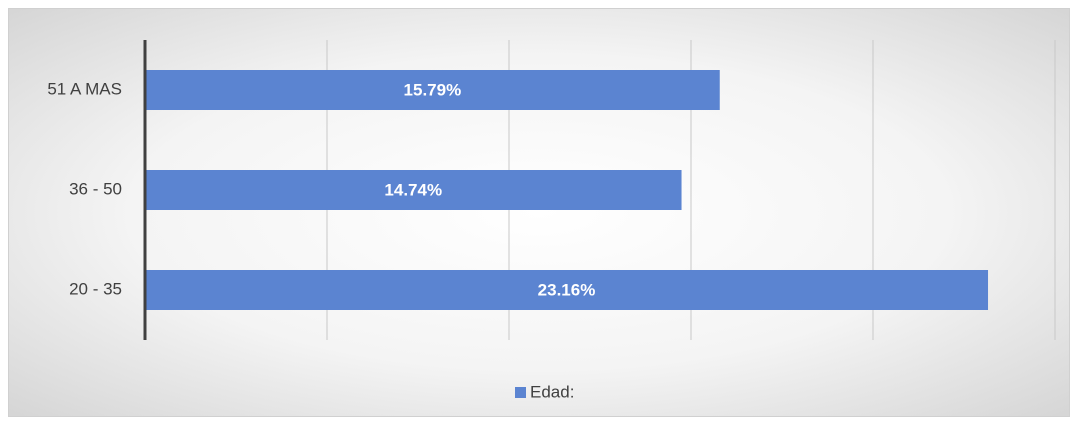 Image resolution: width=1078 pixels, height=425 pixels. I want to click on legend-label: Edad:, so click(552, 391).